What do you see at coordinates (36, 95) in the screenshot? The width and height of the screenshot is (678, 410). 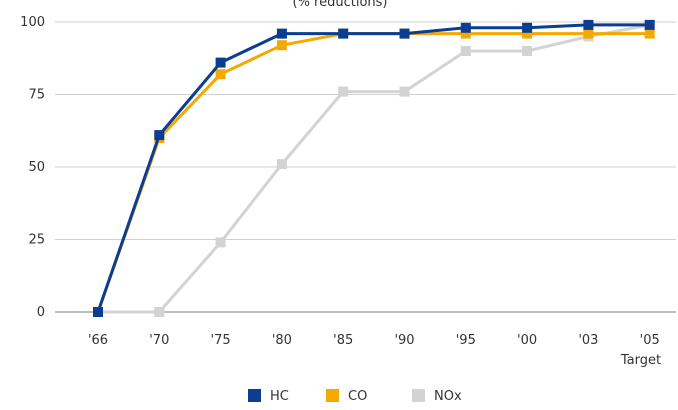 I see `y-tick-label: 75` at bounding box center [36, 95].